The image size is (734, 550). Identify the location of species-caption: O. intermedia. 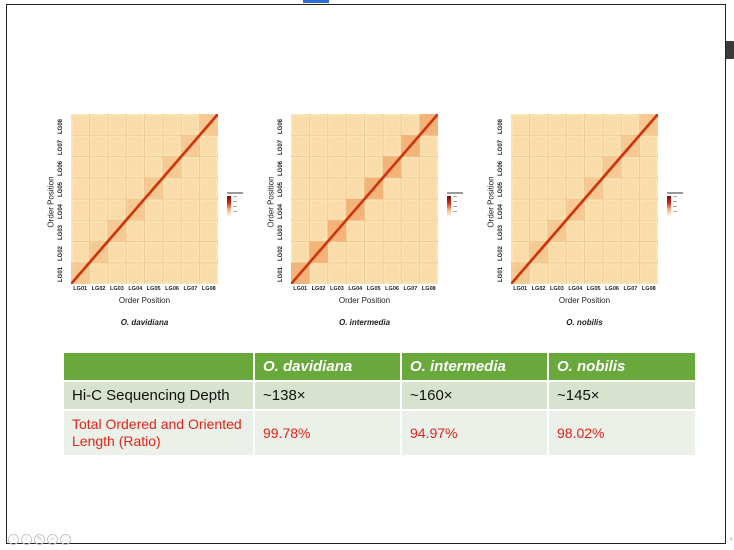
(364, 322).